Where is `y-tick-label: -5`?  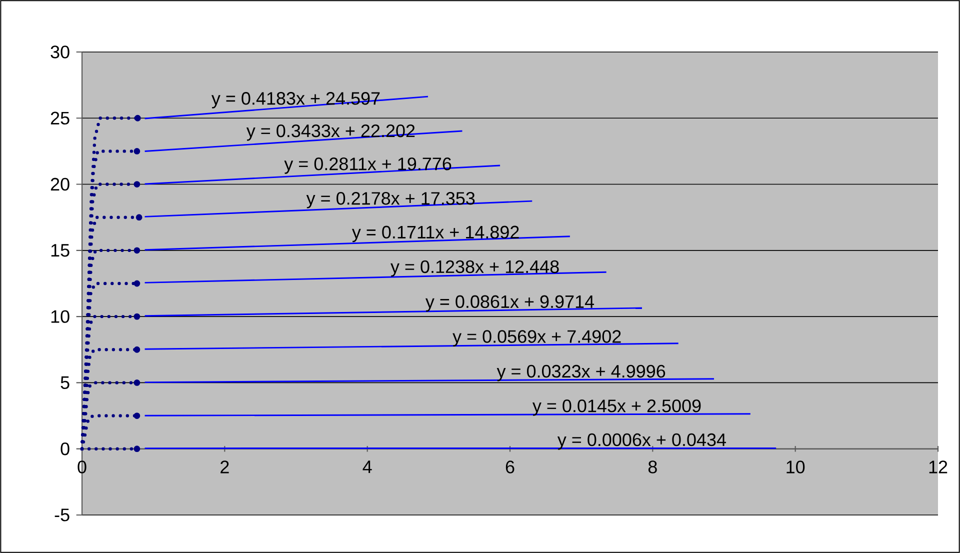
y-tick-label: -5 is located at coordinates (62, 515).